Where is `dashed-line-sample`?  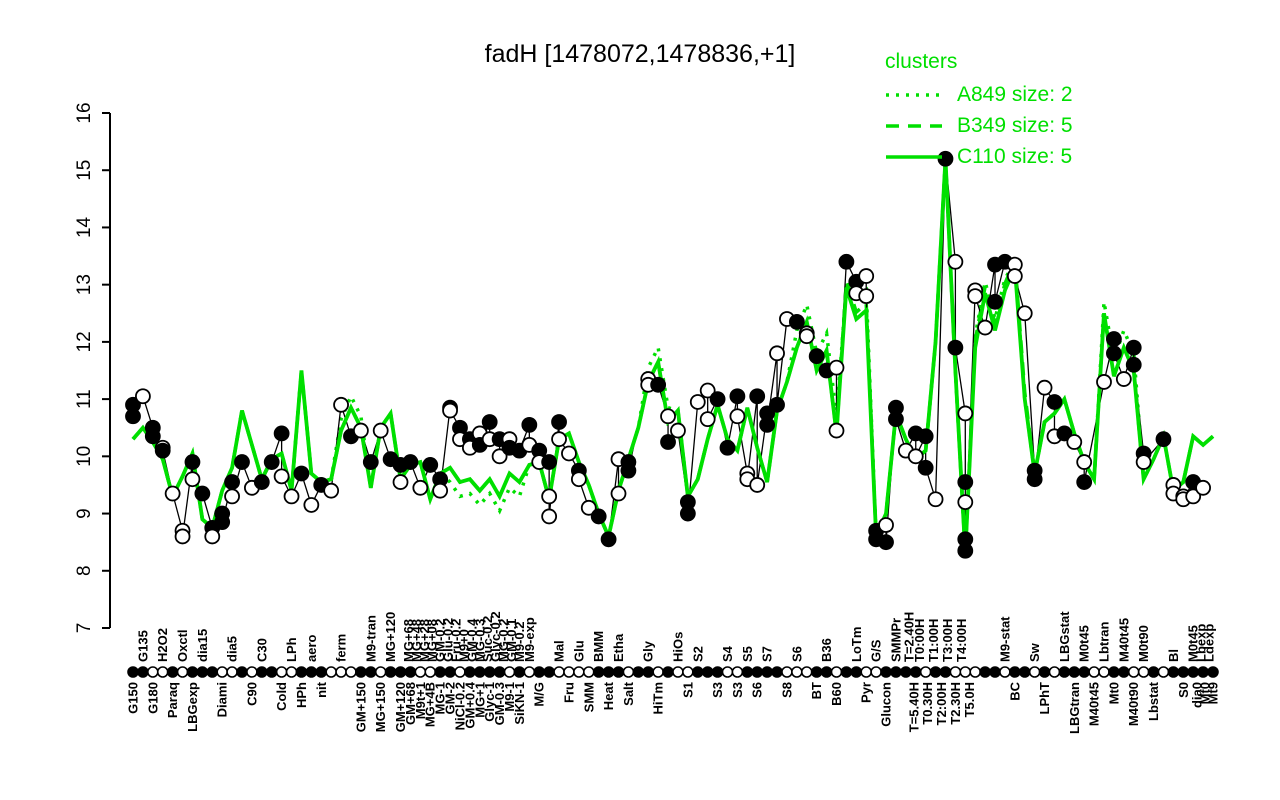 dashed-line-sample is located at coordinates (914, 125).